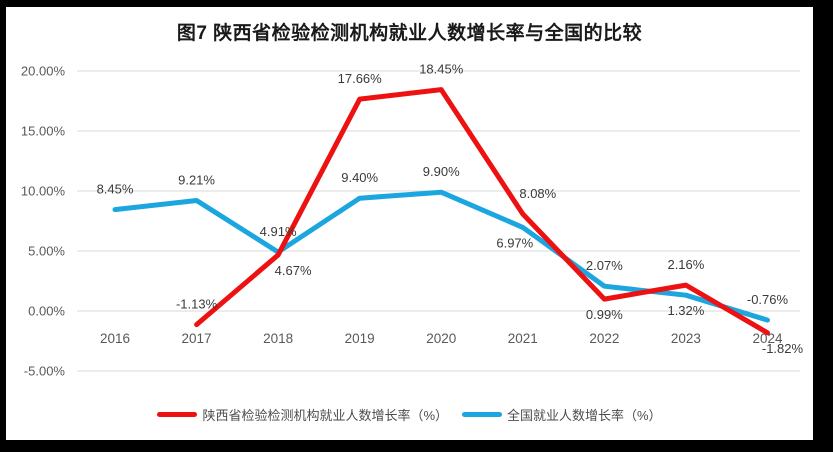 The width and height of the screenshot is (833, 452). Describe the element at coordinates (45, 371) in the screenshot. I see `y-axis-label: -5.00%` at that location.